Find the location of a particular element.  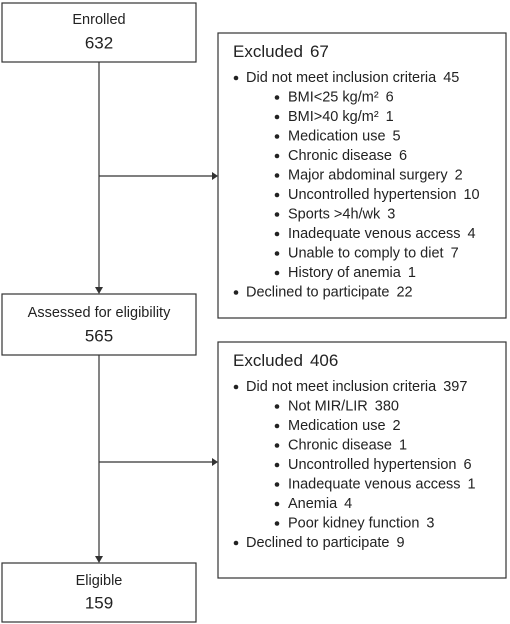

sub-criterion-count: 10 is located at coordinates (471, 195).